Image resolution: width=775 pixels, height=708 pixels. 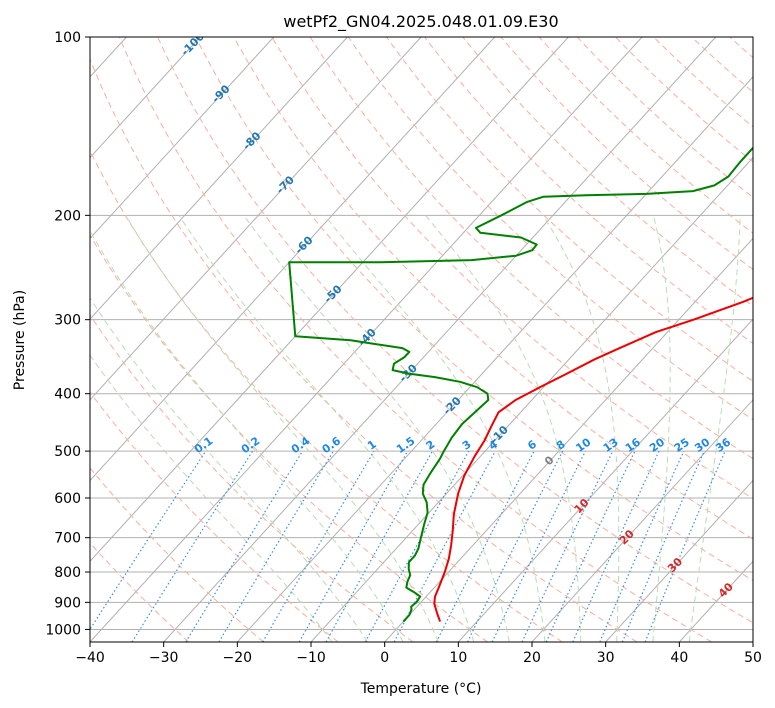 What do you see at coordinates (420, 22) in the screenshot?
I see `chart-title: wetPf2_GN04.2025.048.01.09.E30` at bounding box center [420, 22].